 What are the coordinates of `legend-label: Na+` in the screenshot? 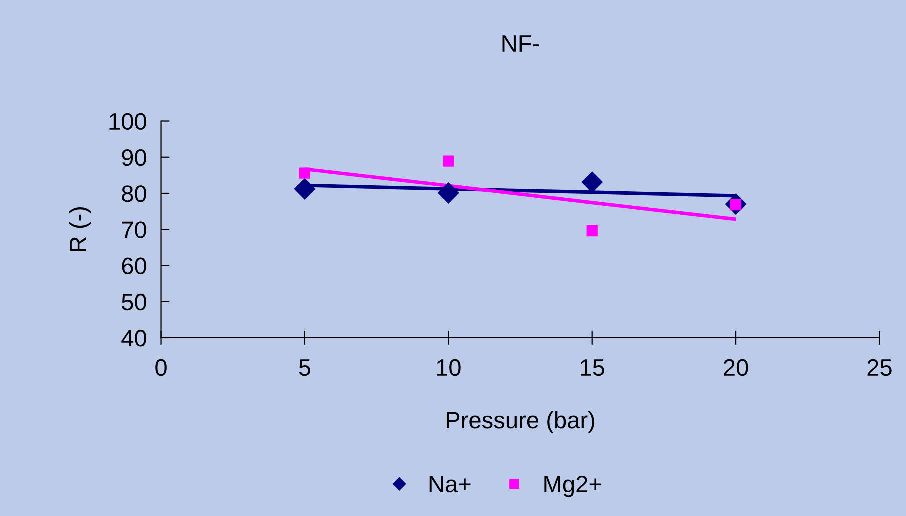 It's located at (450, 484).